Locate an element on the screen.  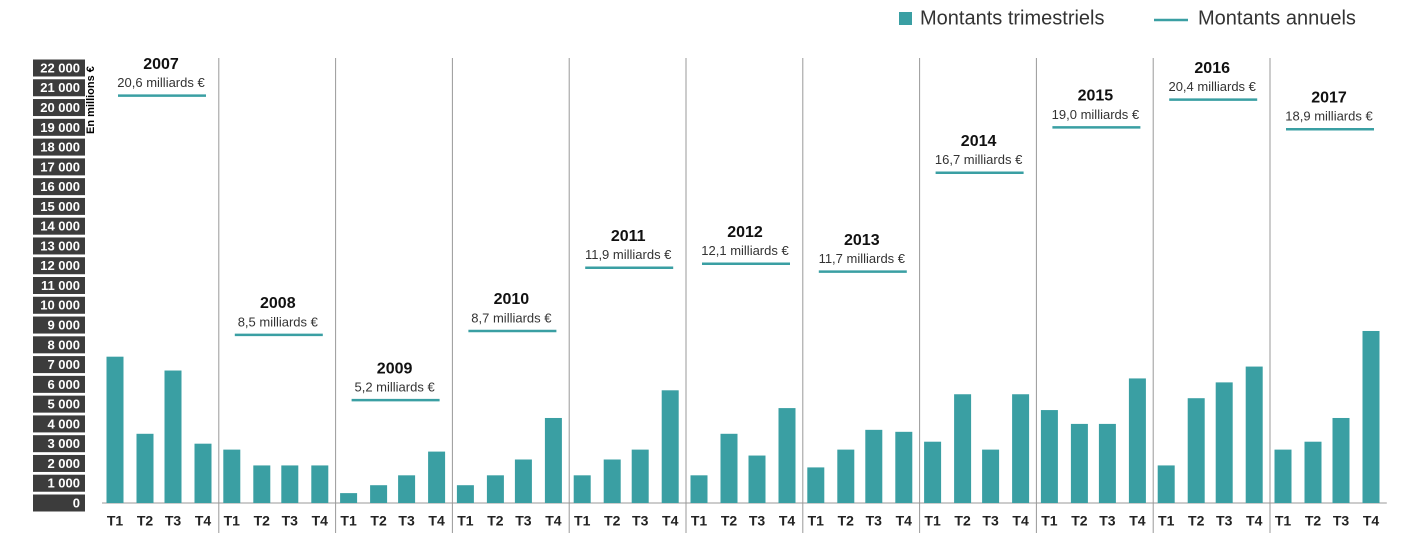
y-tick-label: 9 000 is located at coordinates (63, 324).